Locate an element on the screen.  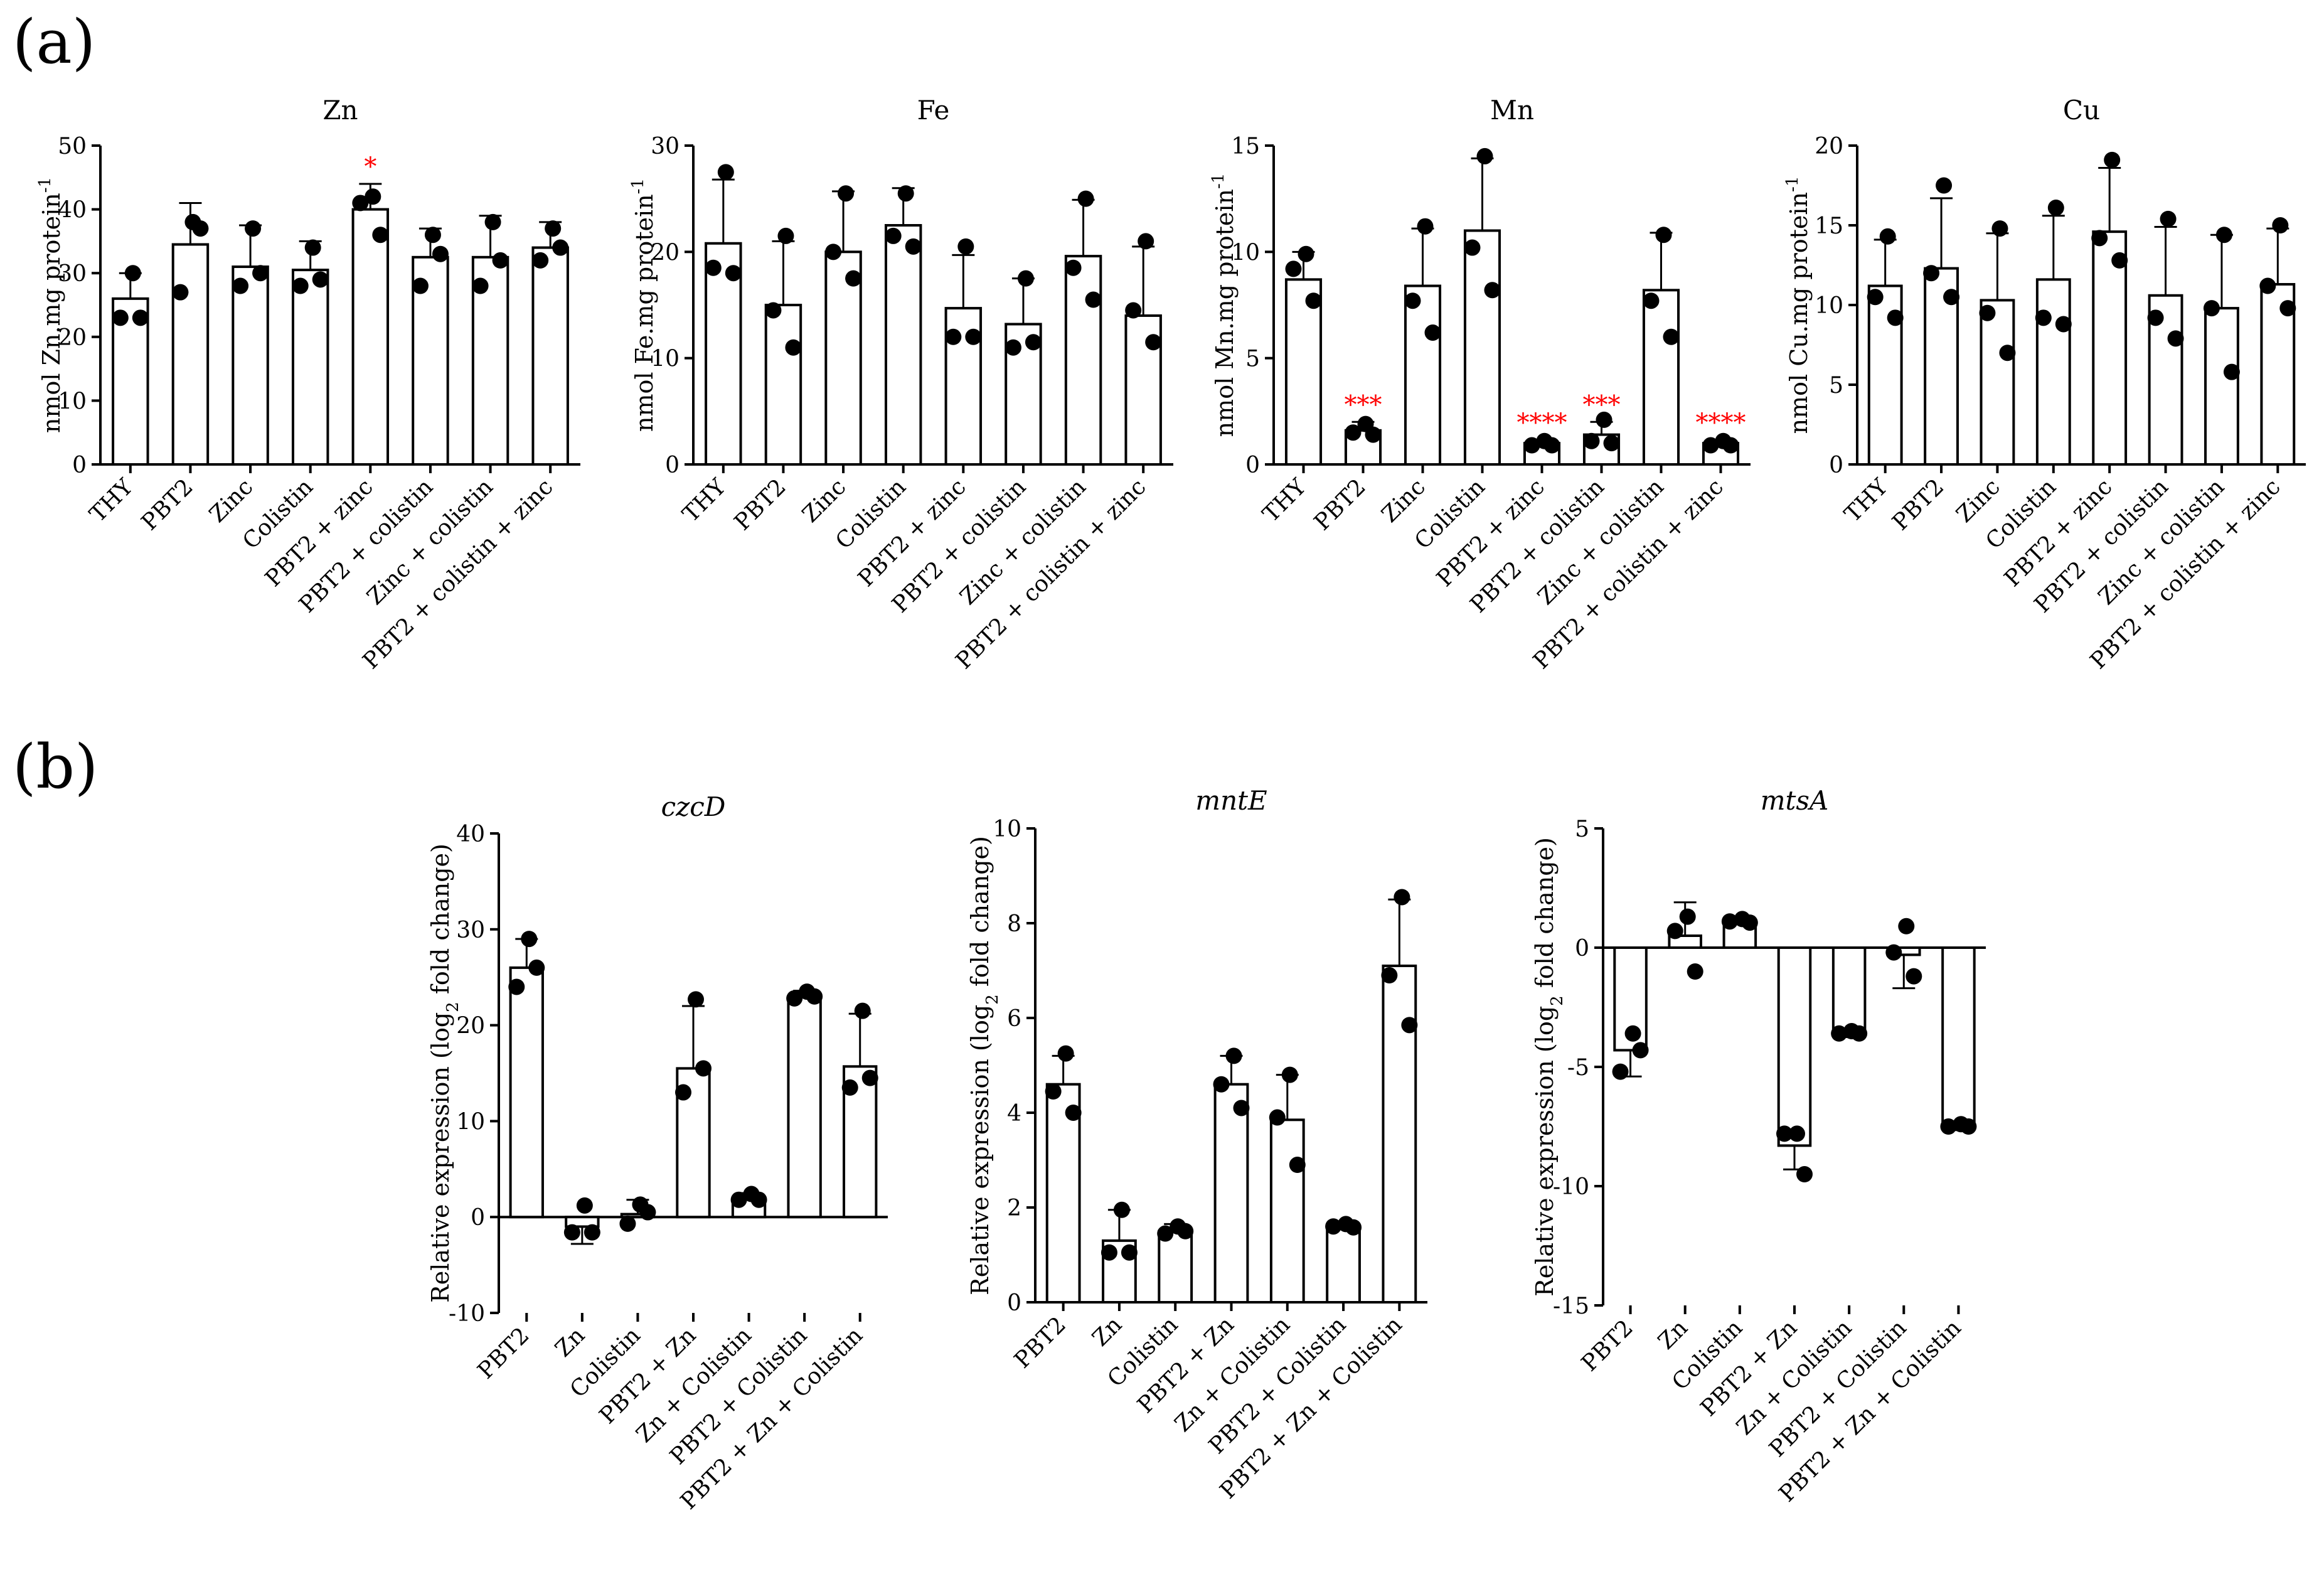
y-axis-title: Relative expression (log2 fold change) is located at coordinates (984, 1065).